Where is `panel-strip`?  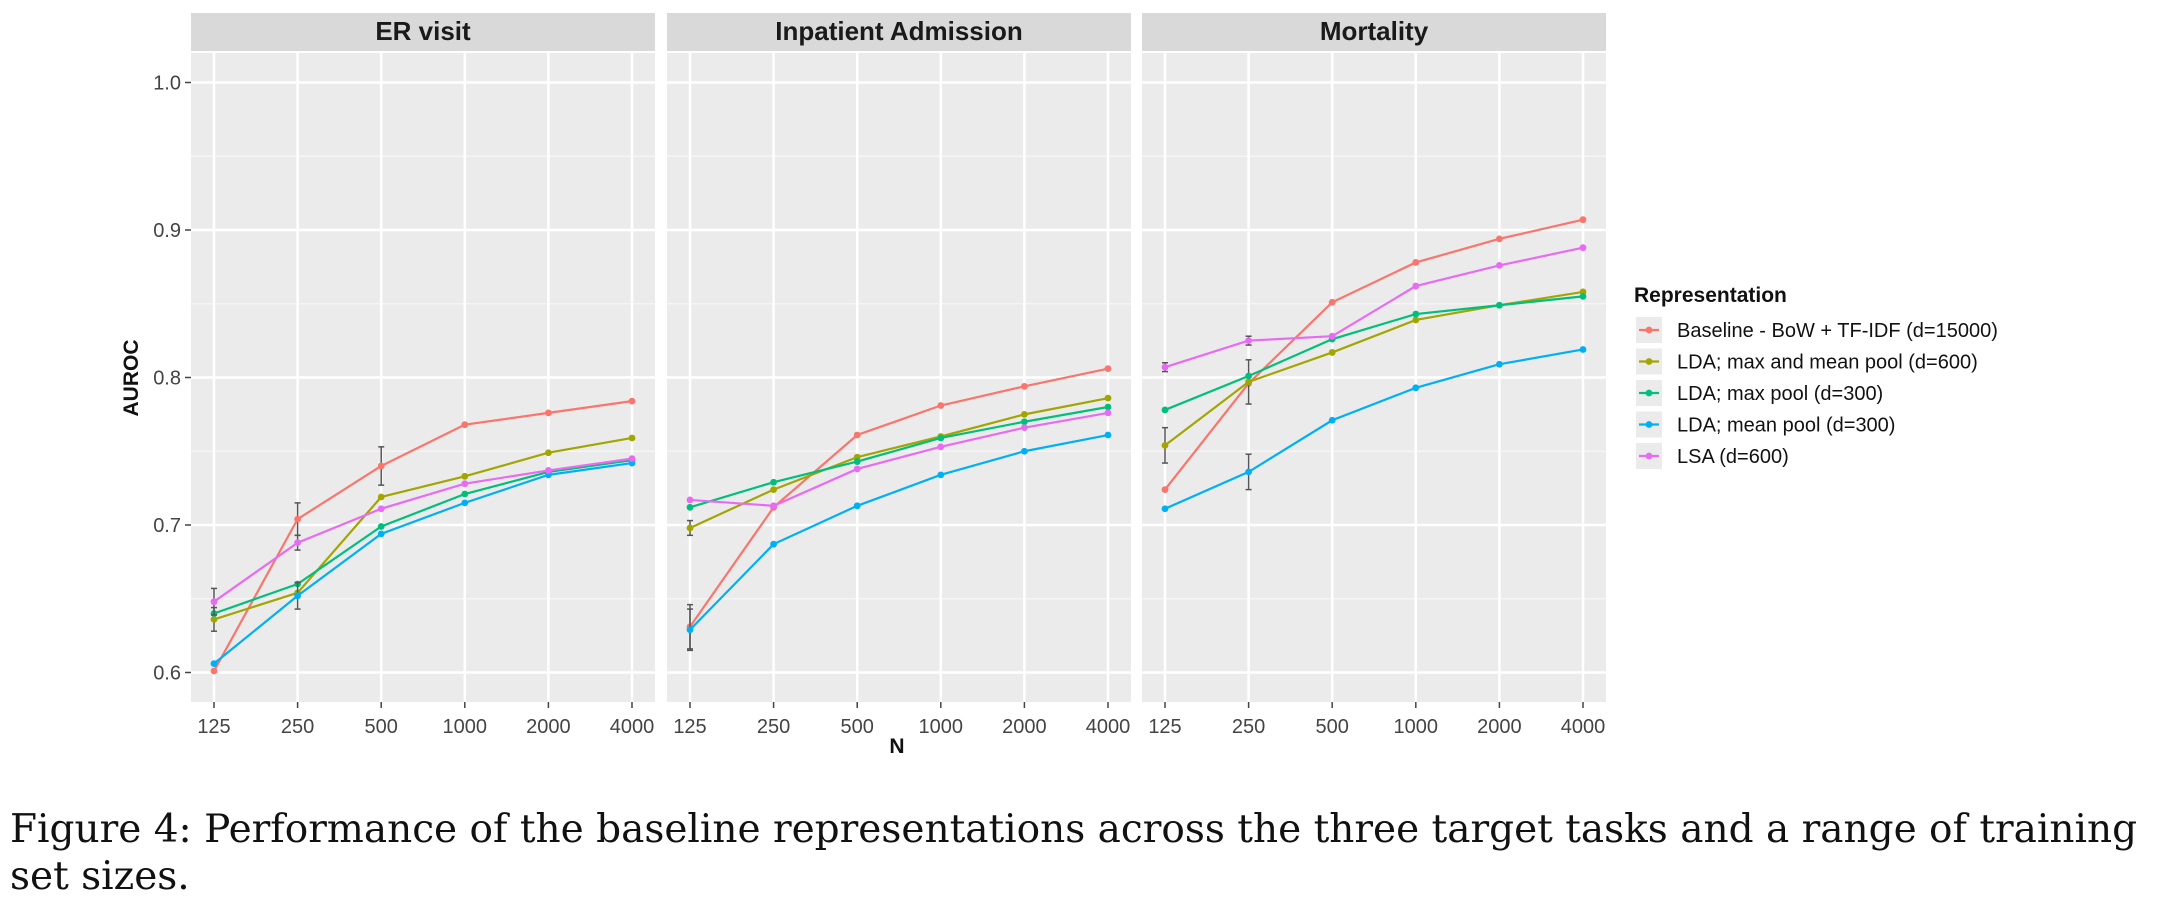 panel-strip is located at coordinates (423, 32).